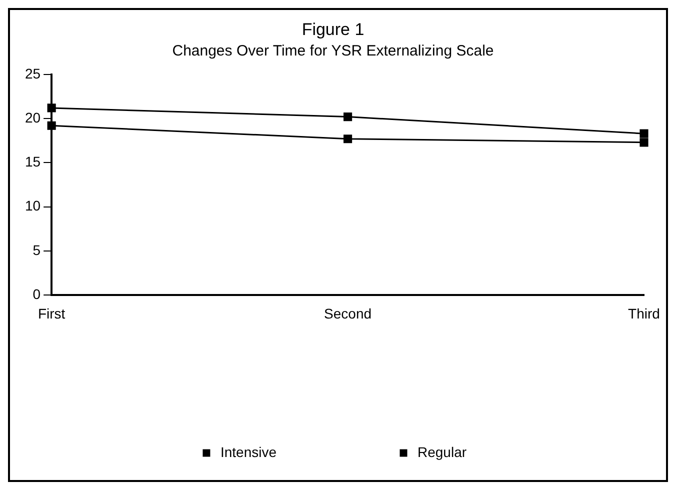 This screenshot has height=496, width=682. What do you see at coordinates (52, 313) in the screenshot?
I see `x-tick-label: First` at bounding box center [52, 313].